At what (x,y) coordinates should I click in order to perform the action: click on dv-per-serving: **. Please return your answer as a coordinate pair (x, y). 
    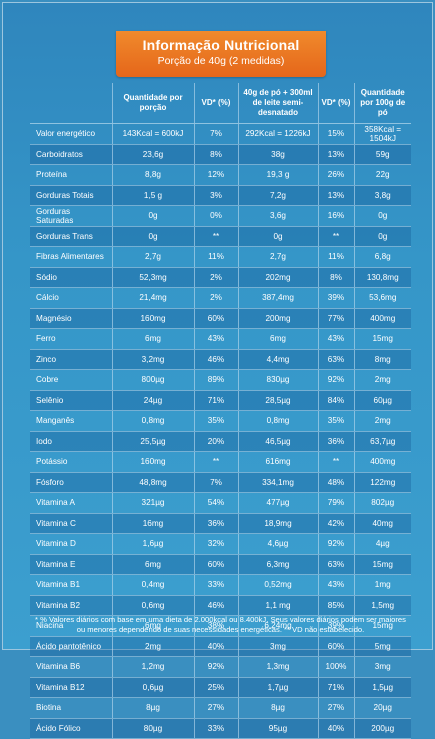
    Looking at the image, I should click on (215, 236).